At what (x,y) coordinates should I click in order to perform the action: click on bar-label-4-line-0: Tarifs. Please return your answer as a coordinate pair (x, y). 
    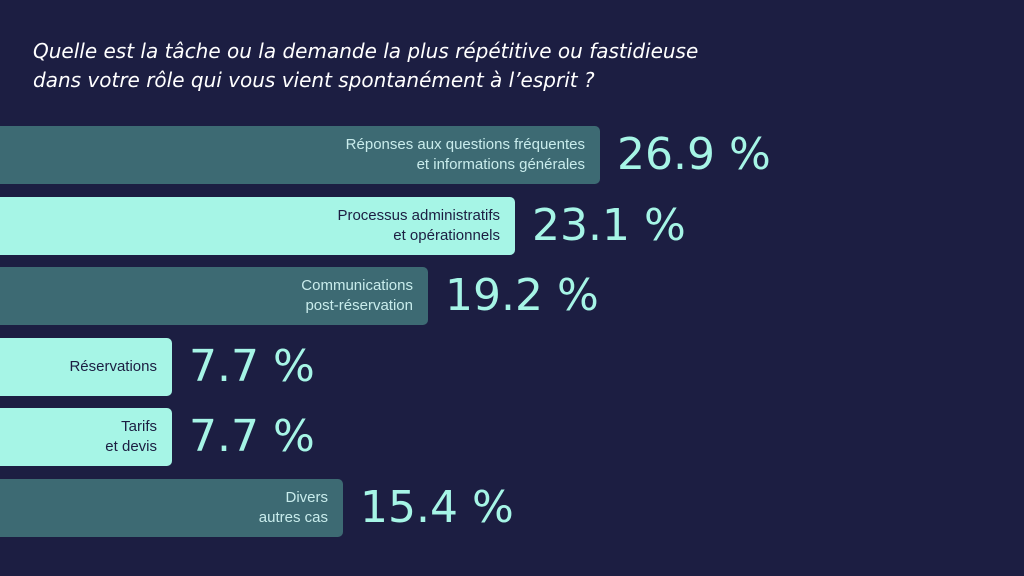
    Looking at the image, I should click on (139, 426).